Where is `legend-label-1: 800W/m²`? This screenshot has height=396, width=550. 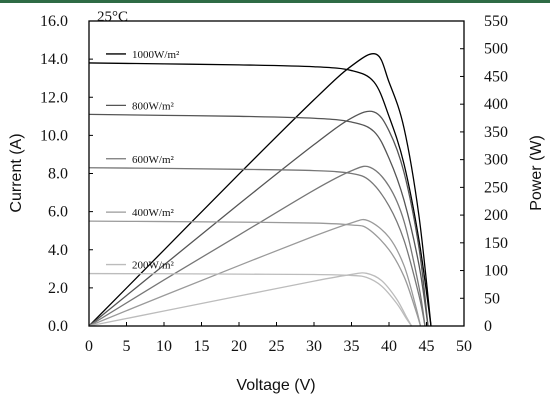 legend-label-1: 800W/m² is located at coordinates (153, 106).